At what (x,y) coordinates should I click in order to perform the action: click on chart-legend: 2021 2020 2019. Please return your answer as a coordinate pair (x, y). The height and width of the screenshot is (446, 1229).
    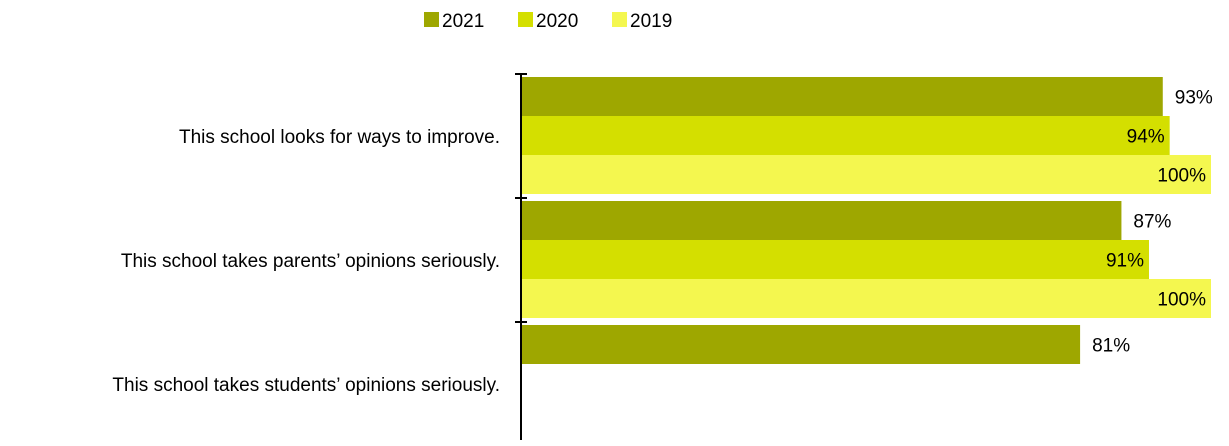
    Looking at the image, I should click on (548, 21).